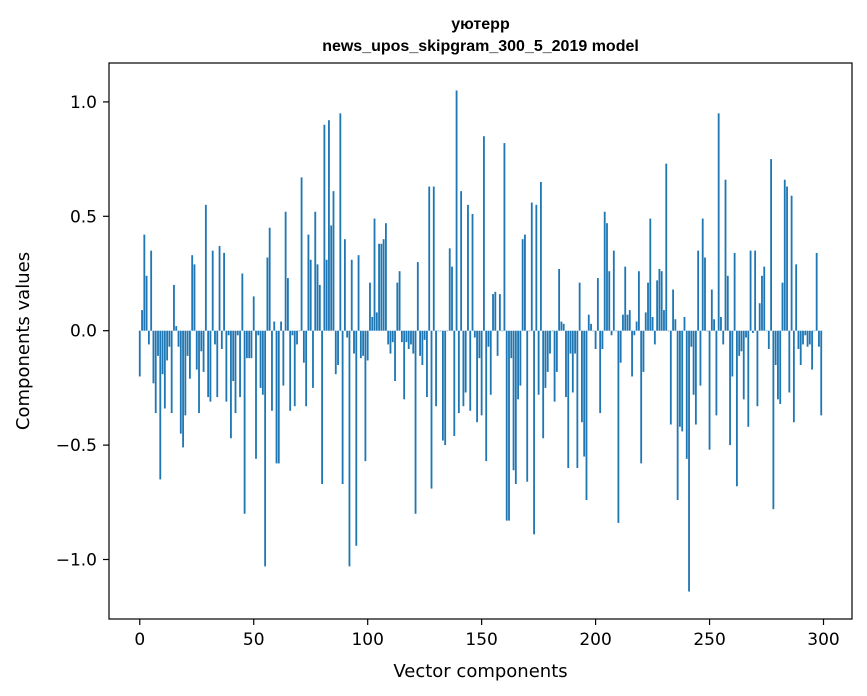 The image size is (867, 696). What do you see at coordinates (480, 671) in the screenshot?
I see `x-axis-label: Vector components` at bounding box center [480, 671].